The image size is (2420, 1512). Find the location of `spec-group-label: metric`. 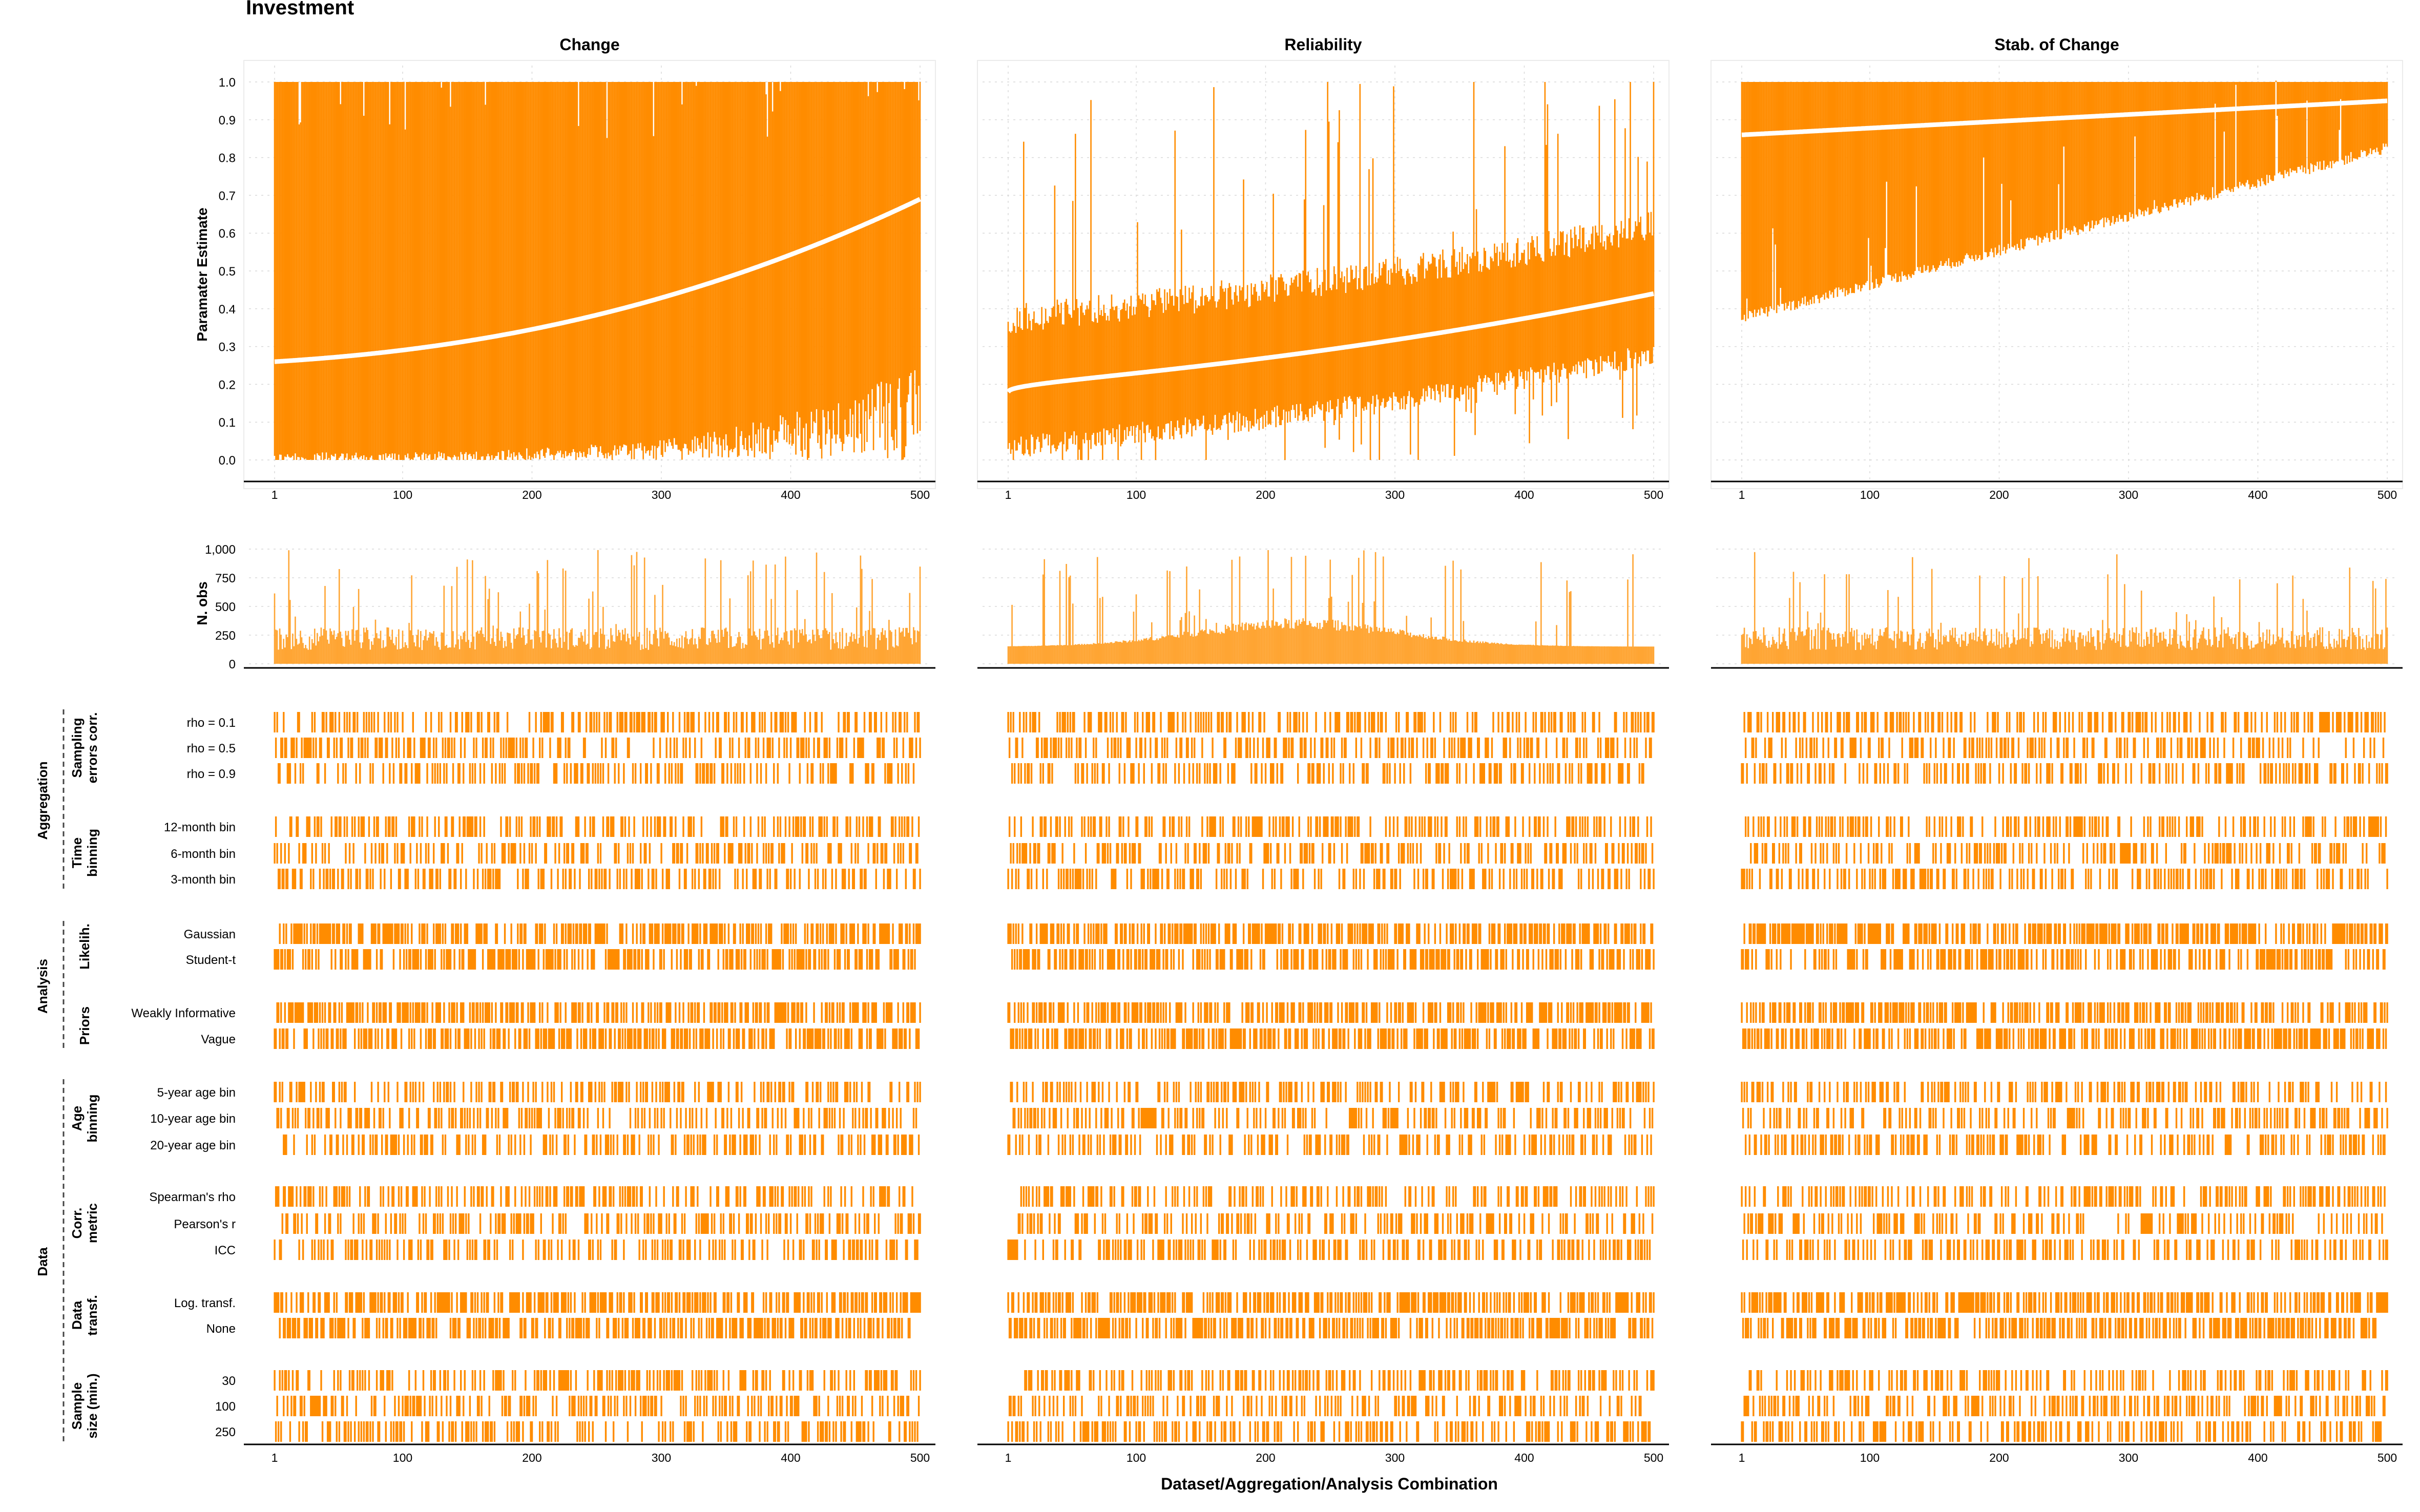

spec-group-label: metric is located at coordinates (92, 1223).